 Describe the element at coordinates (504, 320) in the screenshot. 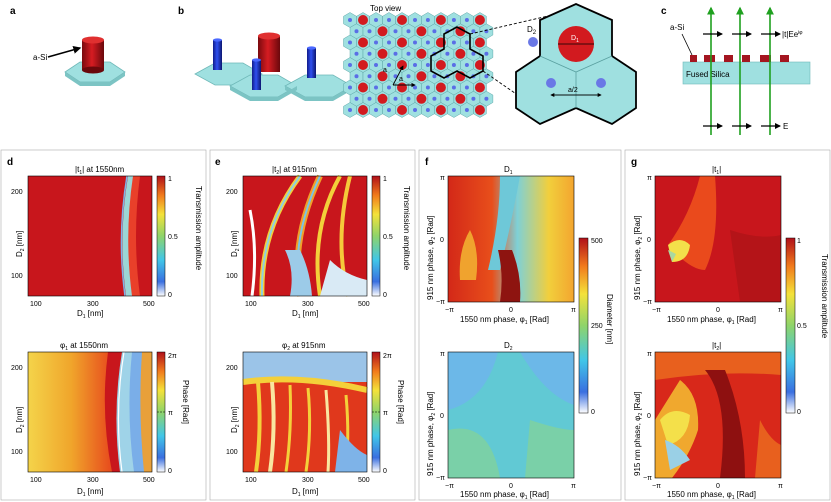

I see `f-top-xlabel: 1550 nm phase, φ1 [Rad]` at that location.